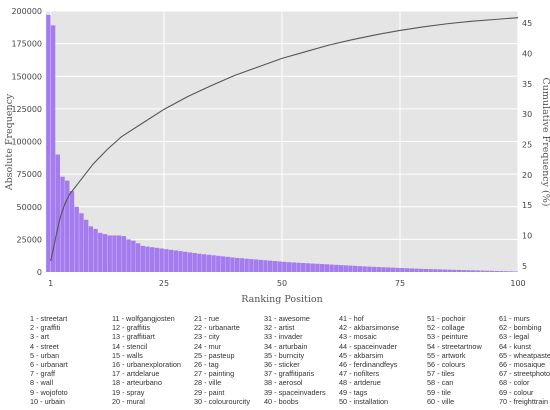 The width and height of the screenshot is (550, 410). I want to click on legend-item: 58 - can, so click(440, 383).